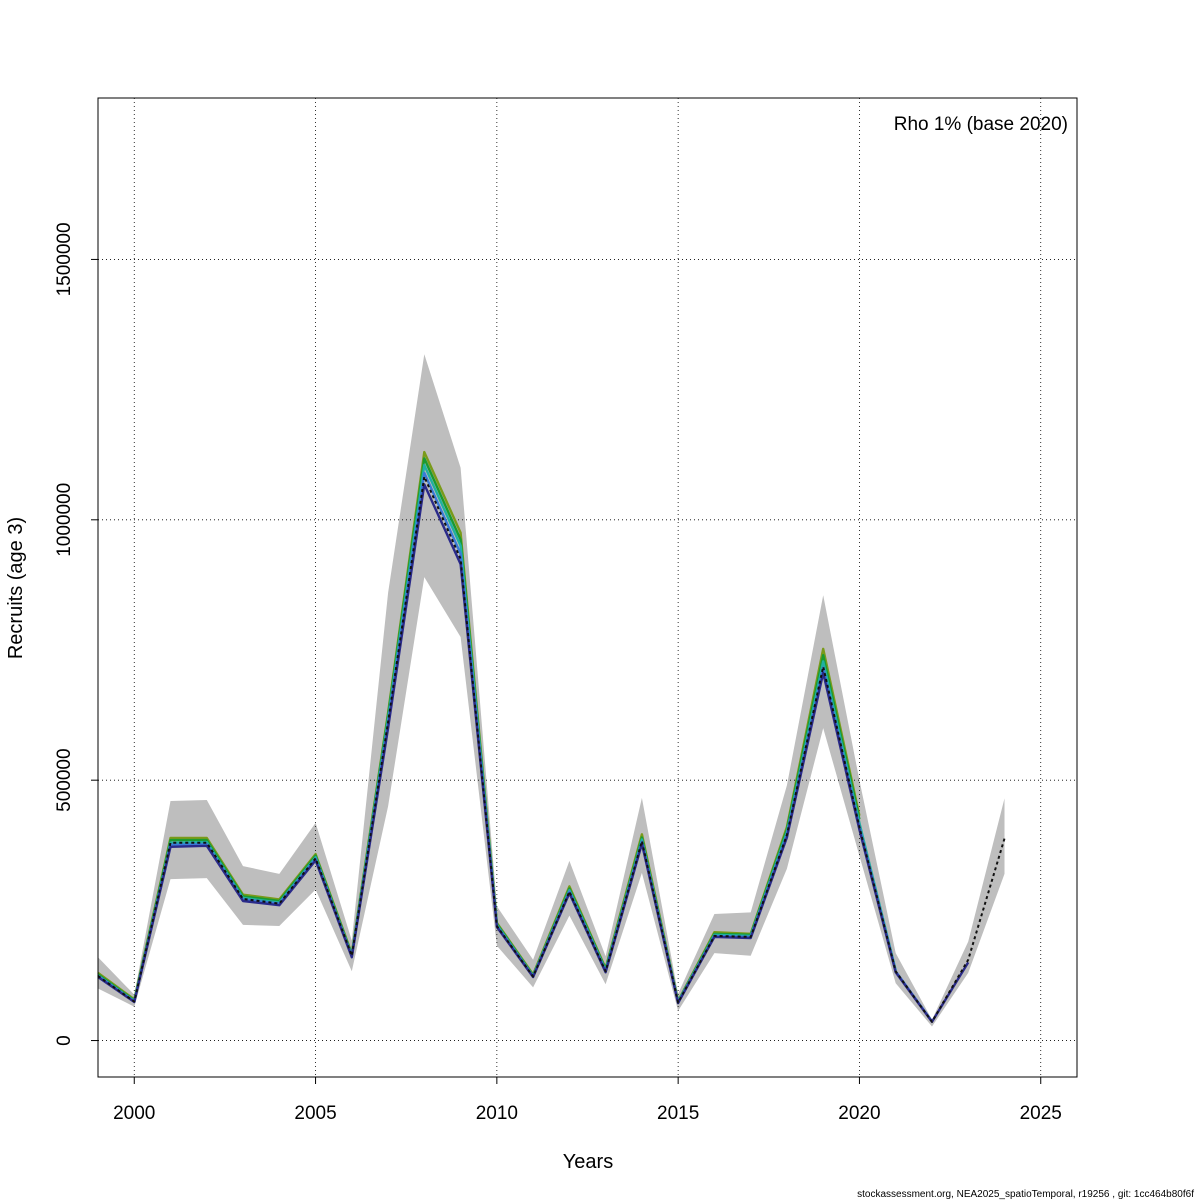  I want to click on x-tick-label: 2010, so click(497, 1113).